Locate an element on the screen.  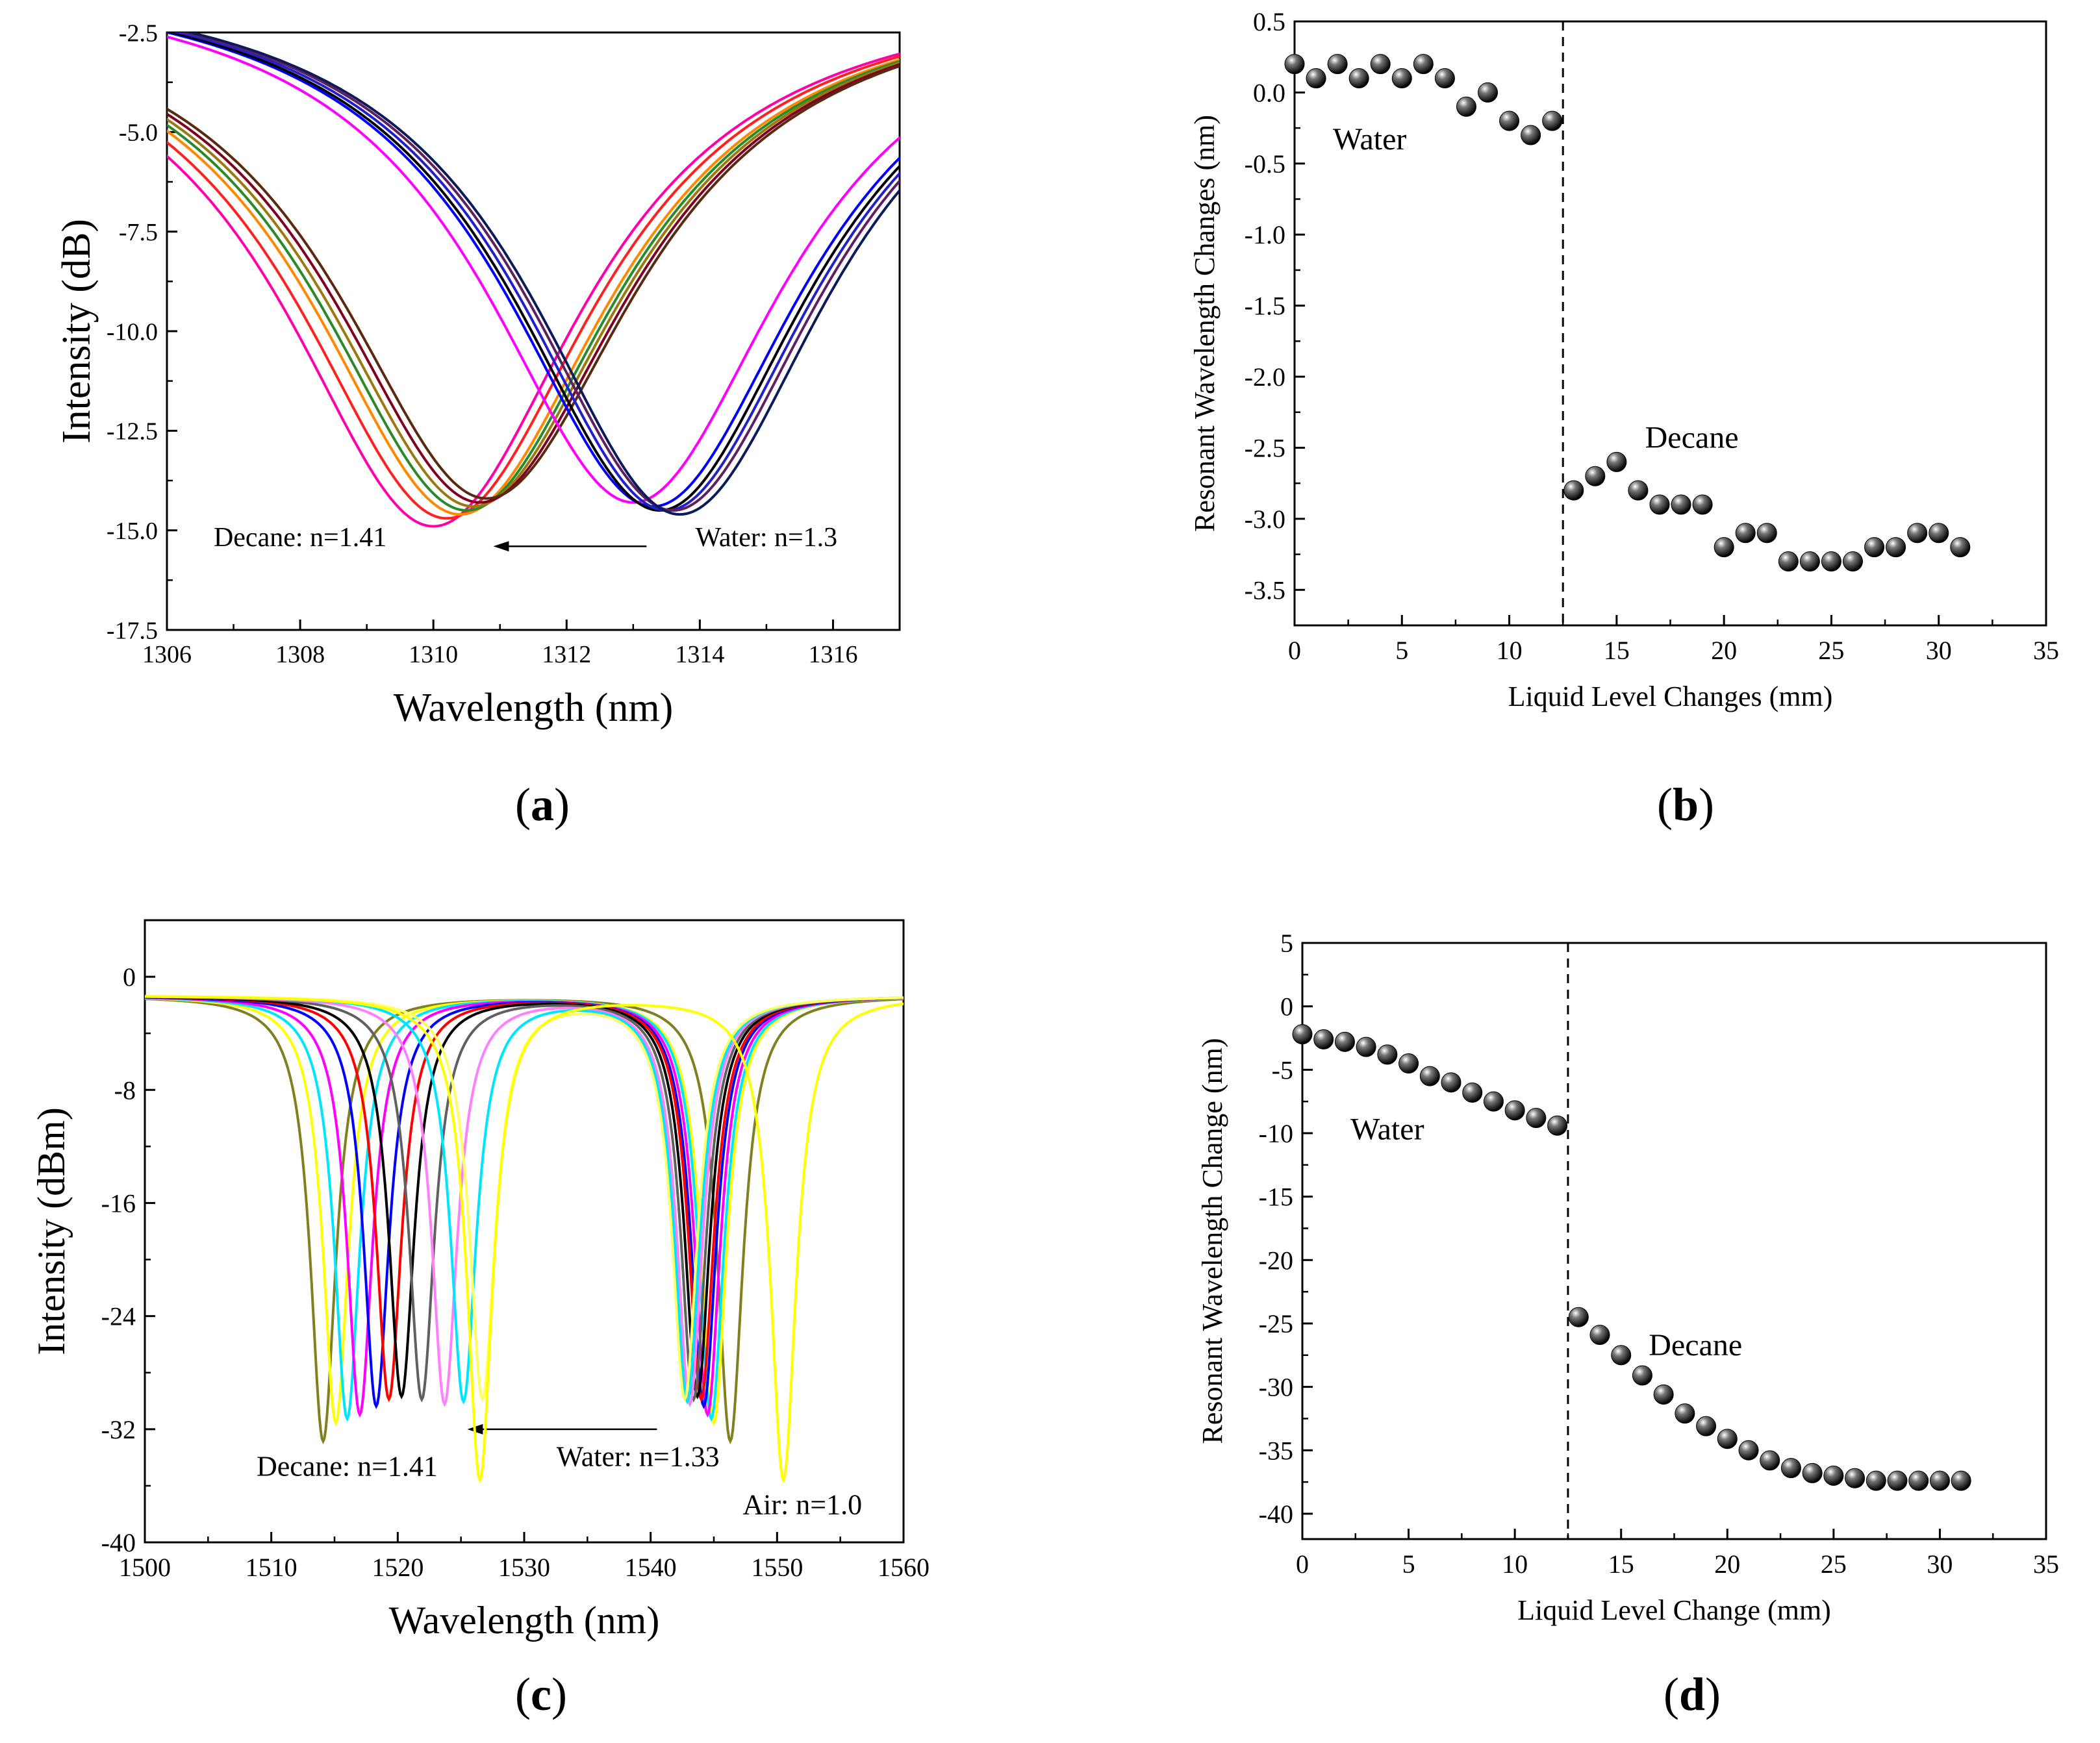
y-tick-label: -25 is located at coordinates (1276, 1323).